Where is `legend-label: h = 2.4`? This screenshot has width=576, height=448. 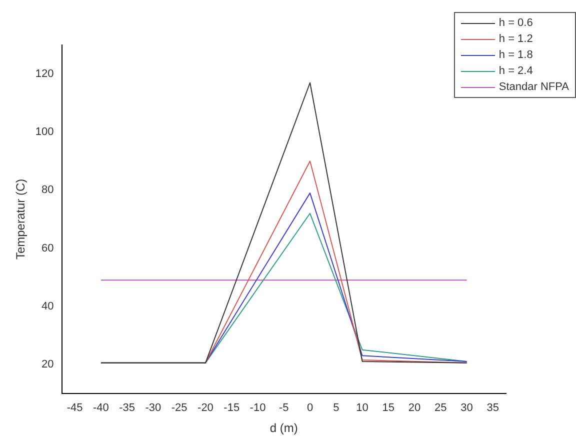
legend-label: h = 2.4 is located at coordinates (515, 71).